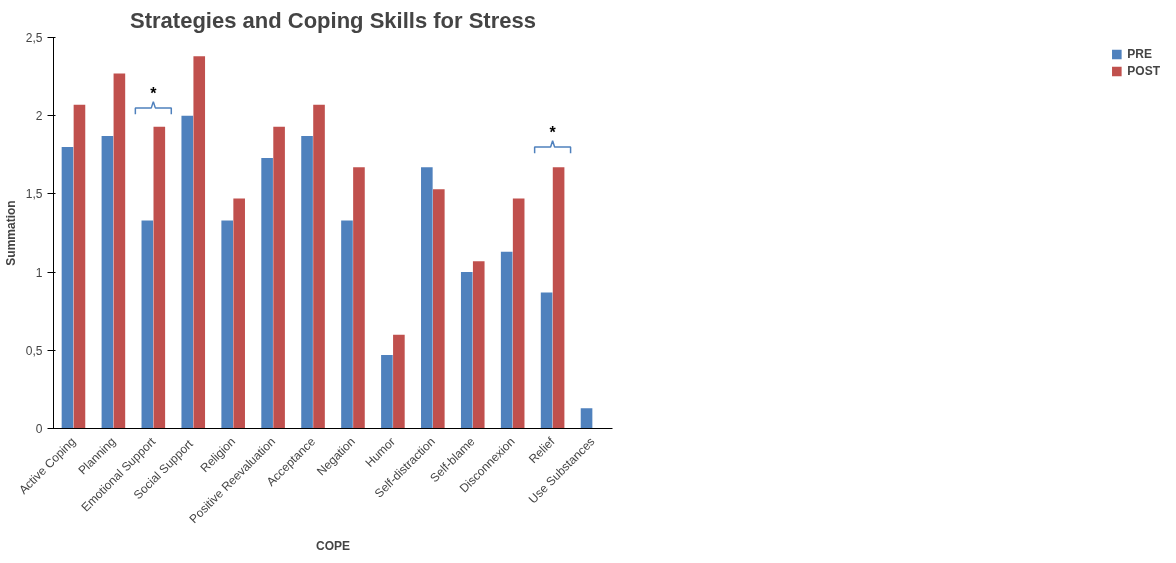 This screenshot has width=1176, height=563. Describe the element at coordinates (34, 350) in the screenshot. I see `y-tick-label: 0,5` at that location.